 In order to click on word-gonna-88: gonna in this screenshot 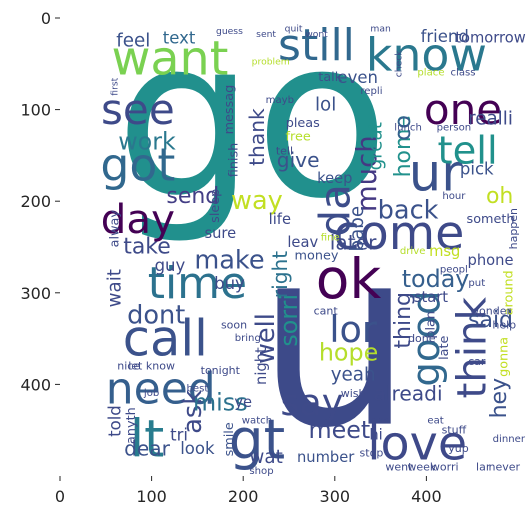, I will do `click(504, 357)`.